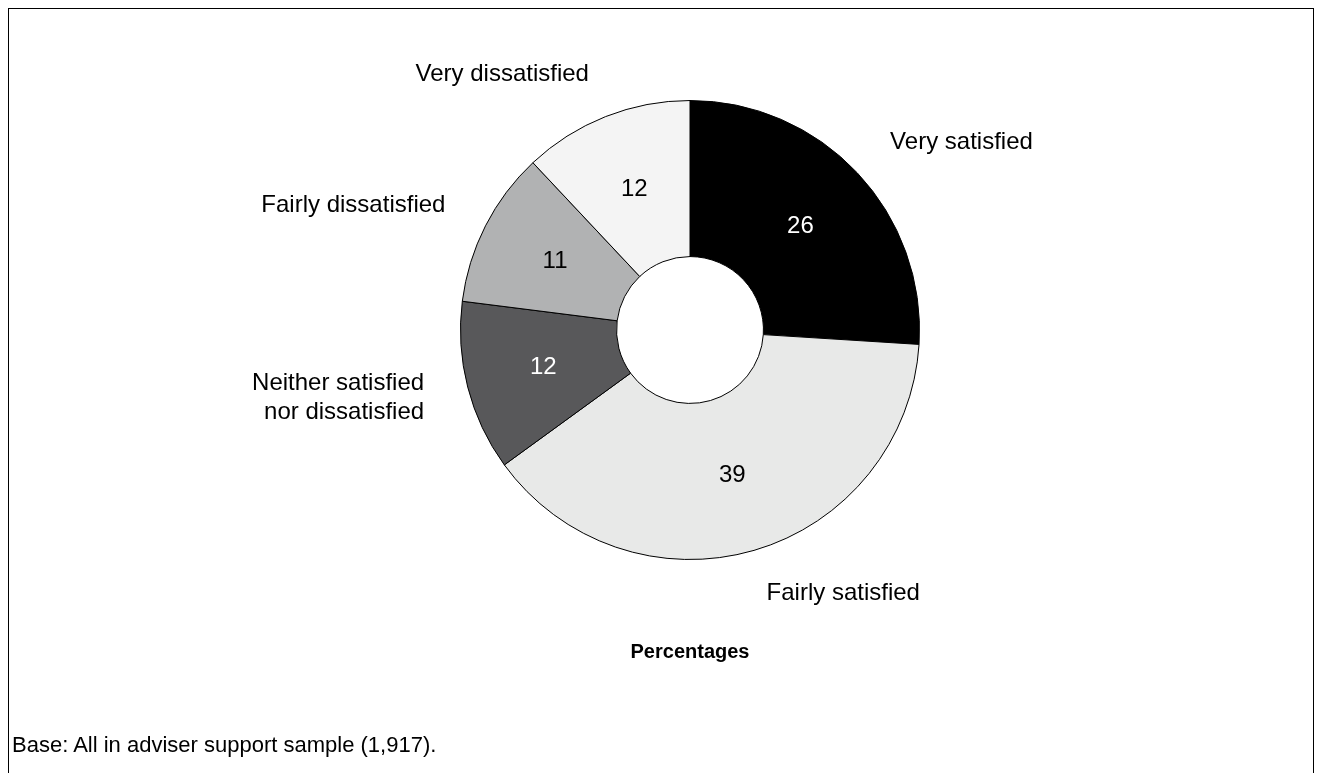 This screenshot has height=773, width=1322. I want to click on slice-label: Fairly dissatisfied, so click(353, 203).